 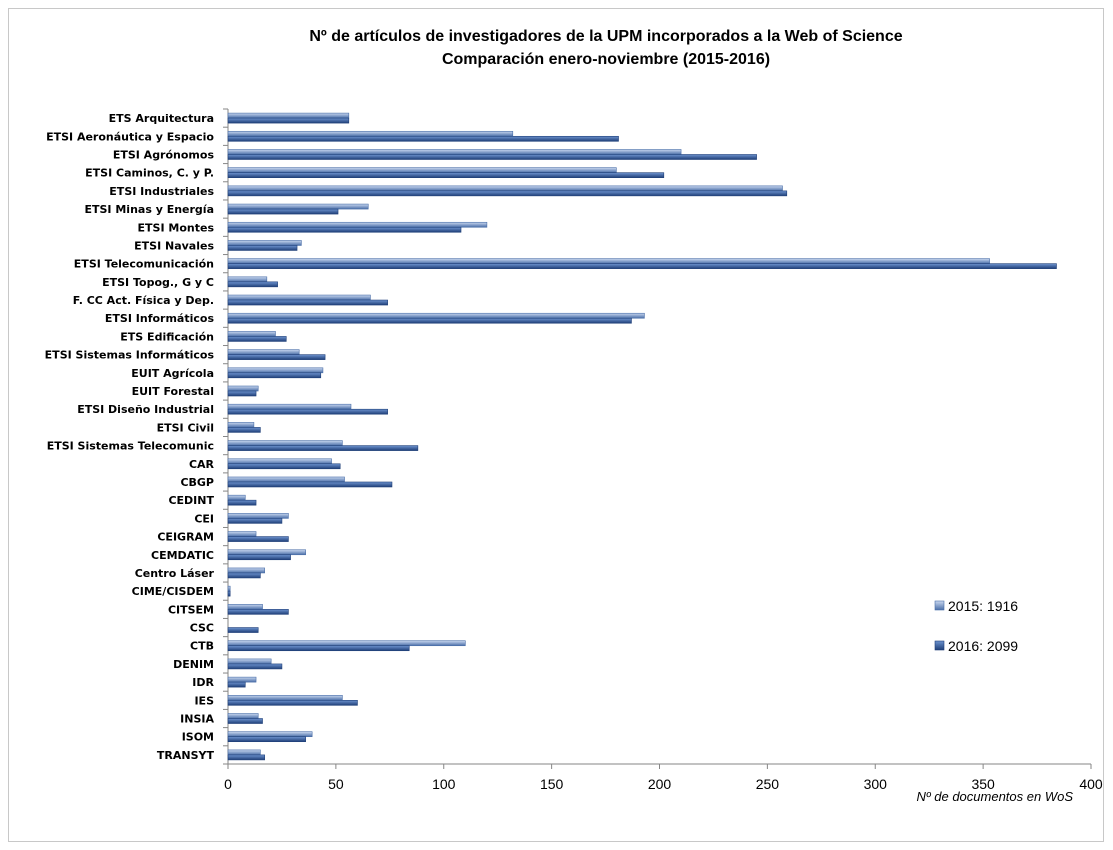 What do you see at coordinates (130, 136) in the screenshot?
I see `category-label: ETSI Aeronáutica y Espacio` at bounding box center [130, 136].